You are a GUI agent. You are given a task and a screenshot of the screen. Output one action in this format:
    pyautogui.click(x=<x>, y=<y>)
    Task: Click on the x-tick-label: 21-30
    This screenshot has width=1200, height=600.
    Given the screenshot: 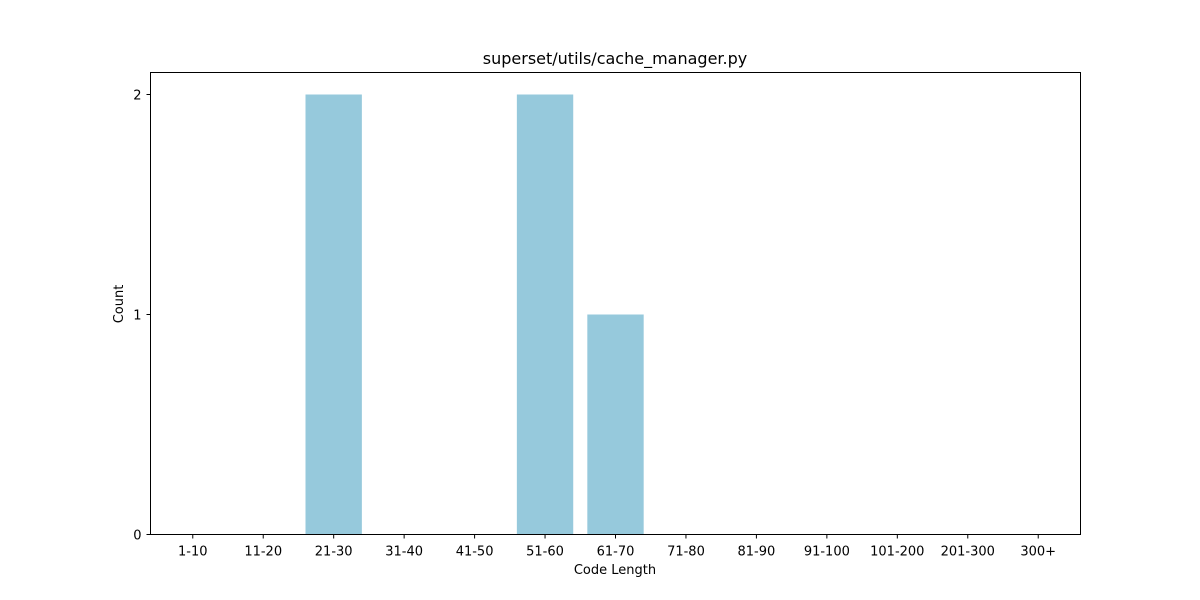 What is the action you would take?
    pyautogui.click(x=334, y=552)
    